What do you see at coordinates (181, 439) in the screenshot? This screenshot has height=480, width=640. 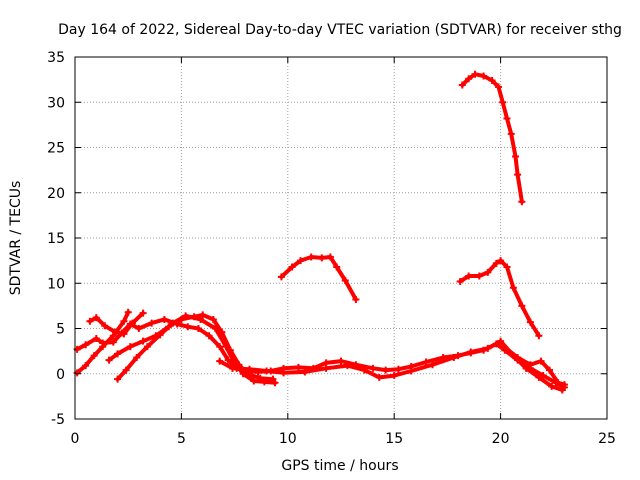 I see `x-tick-label: 5` at bounding box center [181, 439].